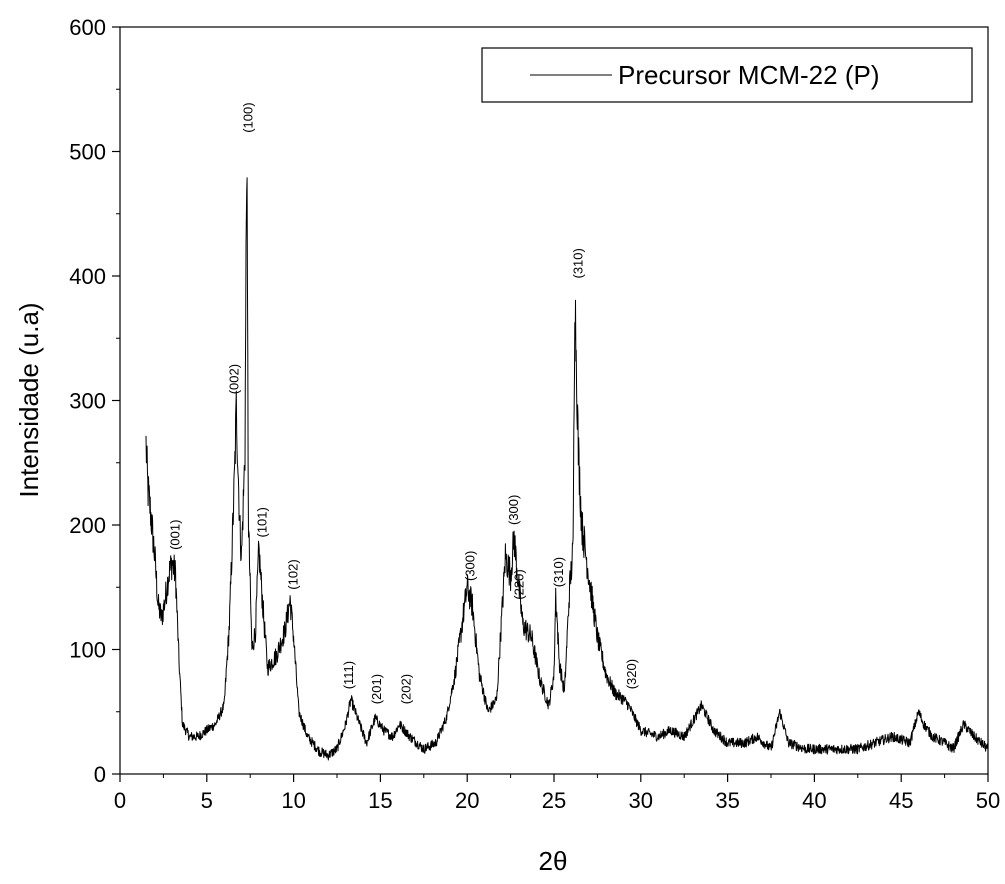 The width and height of the screenshot is (1005, 884). What do you see at coordinates (988, 800) in the screenshot?
I see `x-tick-label: 50` at bounding box center [988, 800].